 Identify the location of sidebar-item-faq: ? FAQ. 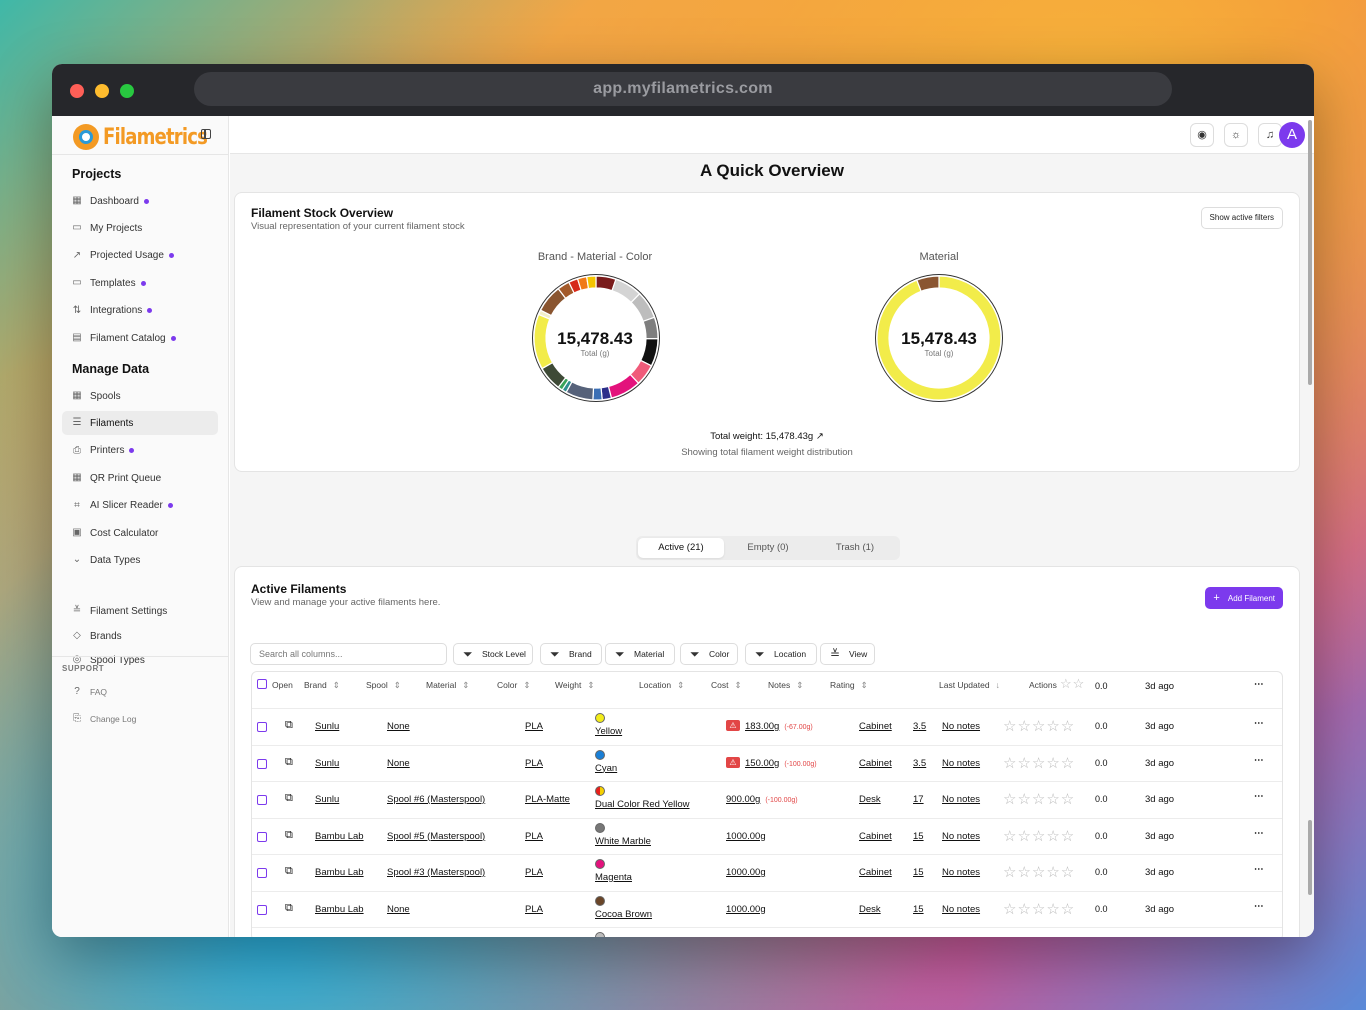
(140, 692).